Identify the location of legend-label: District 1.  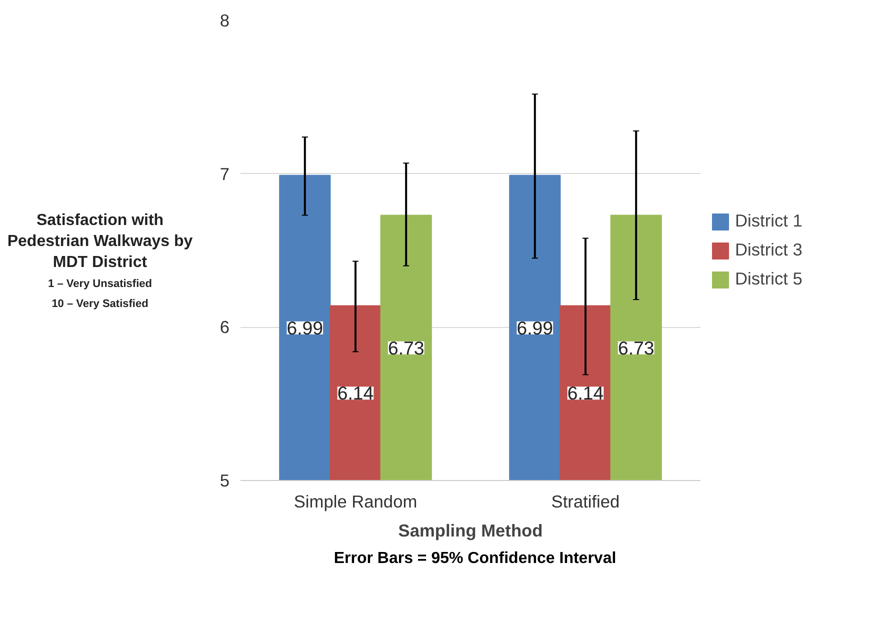
(768, 221).